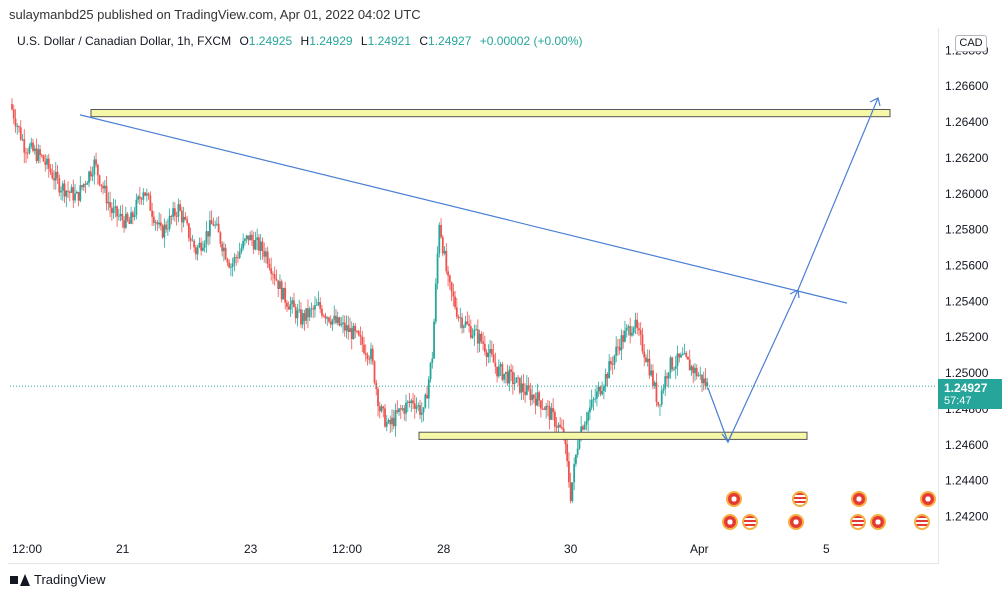 This screenshot has height=598, width=1008. I want to click on currency-badge: CAD, so click(971, 43).